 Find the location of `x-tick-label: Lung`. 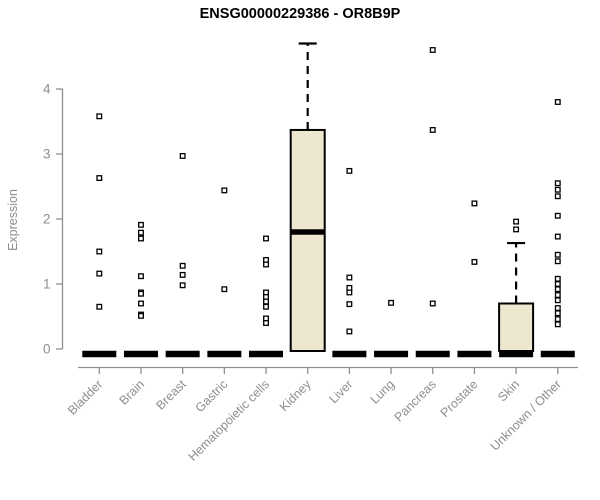

x-tick-label: Lung is located at coordinates (383, 392).